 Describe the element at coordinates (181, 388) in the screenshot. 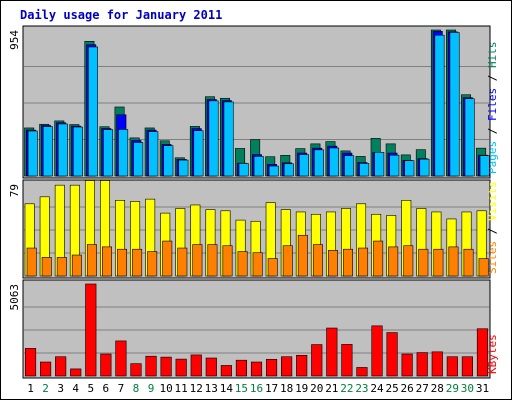

I see `day-label: 11` at that location.